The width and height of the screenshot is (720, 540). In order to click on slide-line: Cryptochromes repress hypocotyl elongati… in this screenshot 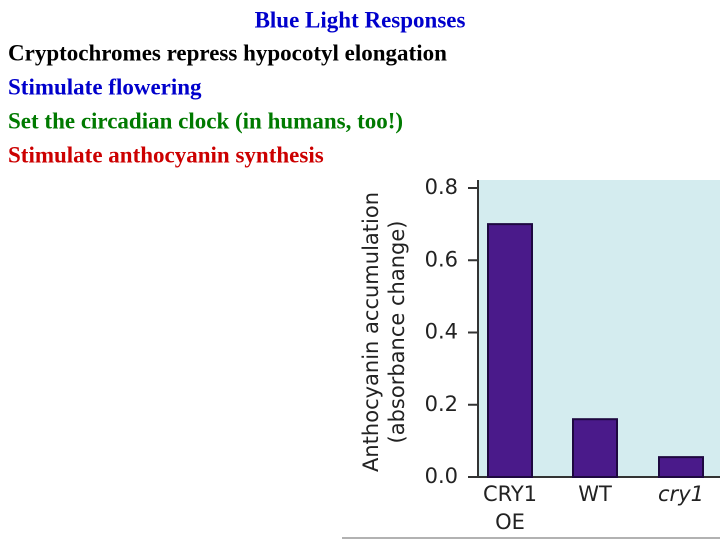, I will do `click(227, 52)`.